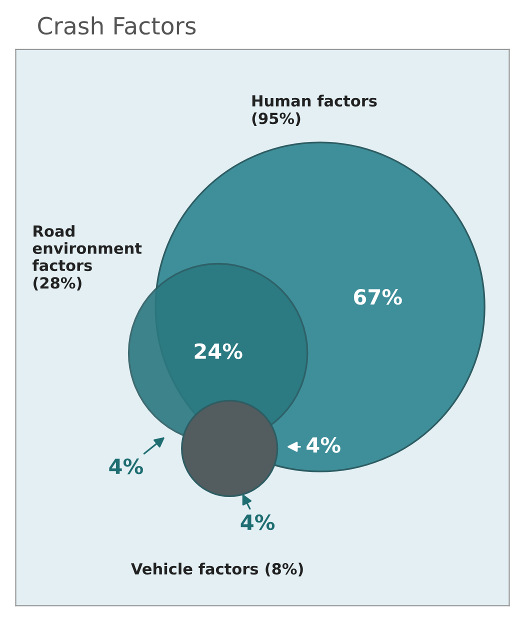  I want to click on data-label: (28%), so click(58, 283).